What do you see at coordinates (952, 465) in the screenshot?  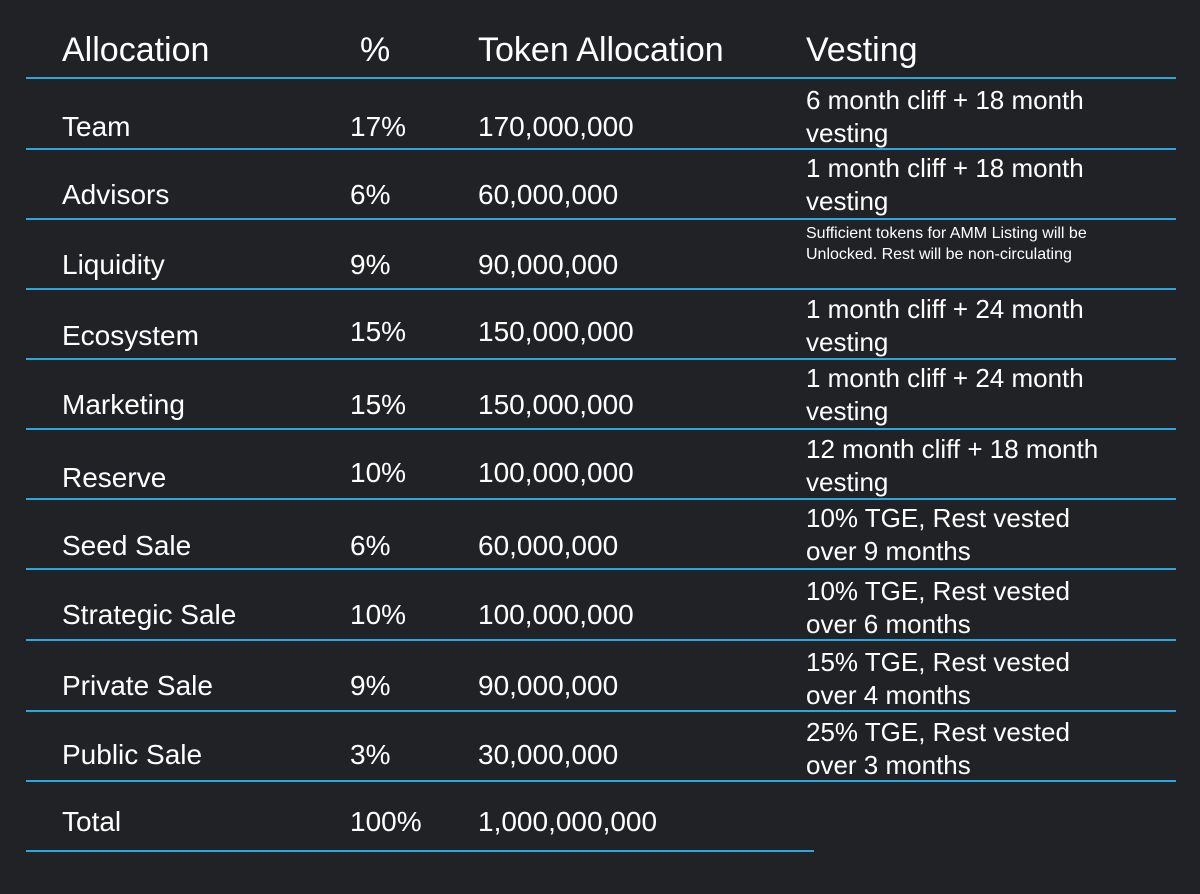 I see `vesting-cell: 12 month cliff + 18 month vesting` at bounding box center [952, 465].